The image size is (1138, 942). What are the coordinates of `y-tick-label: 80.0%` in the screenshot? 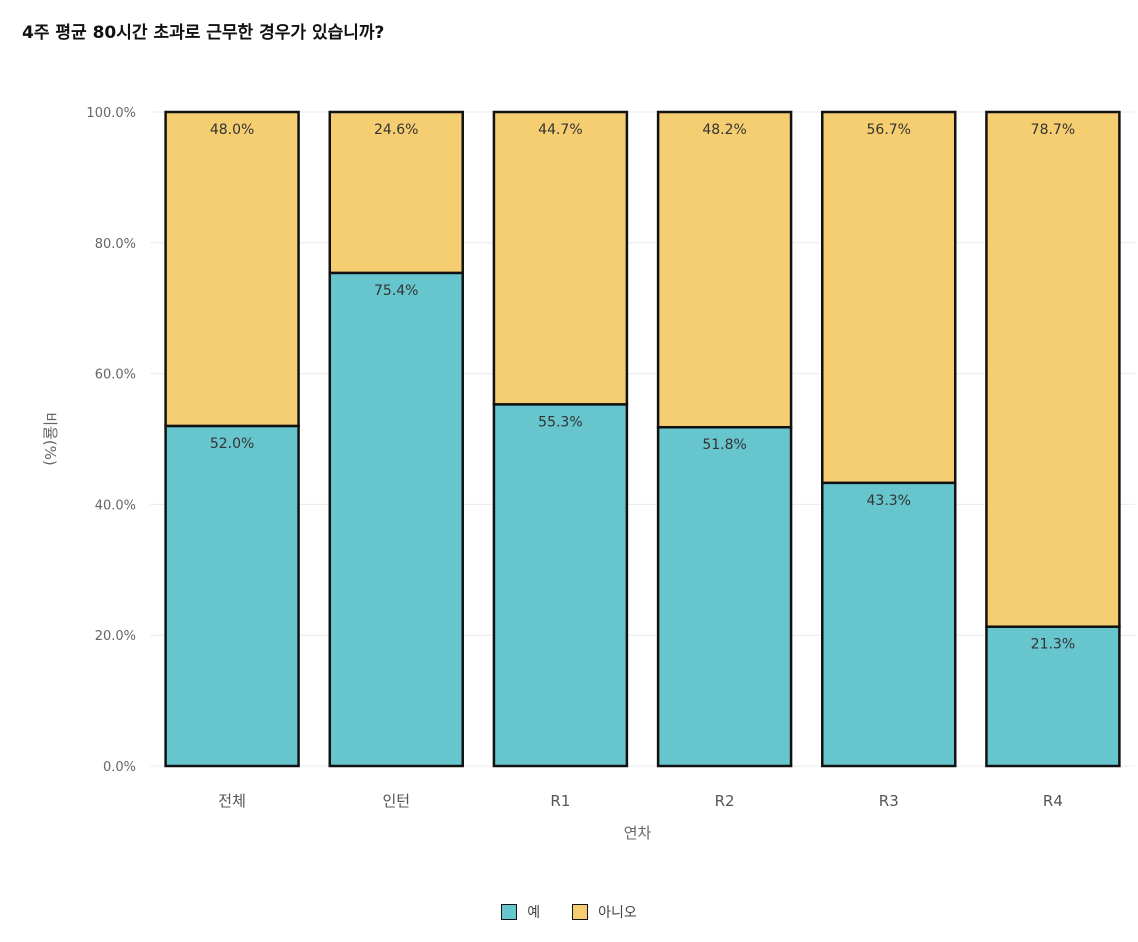 It's located at (115, 244).